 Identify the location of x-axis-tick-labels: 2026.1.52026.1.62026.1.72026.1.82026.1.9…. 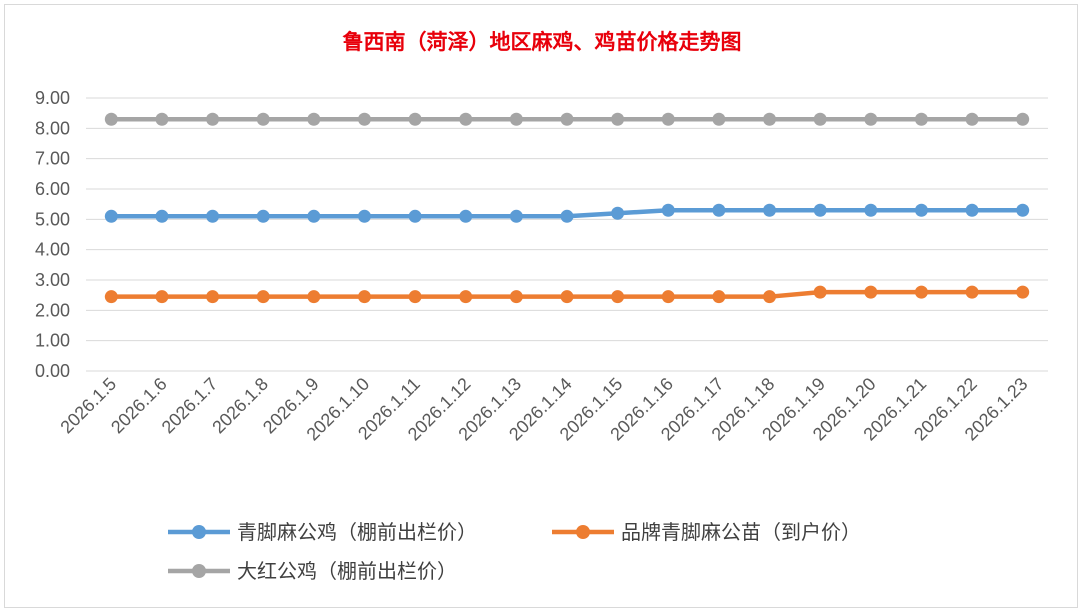
(543, 409).